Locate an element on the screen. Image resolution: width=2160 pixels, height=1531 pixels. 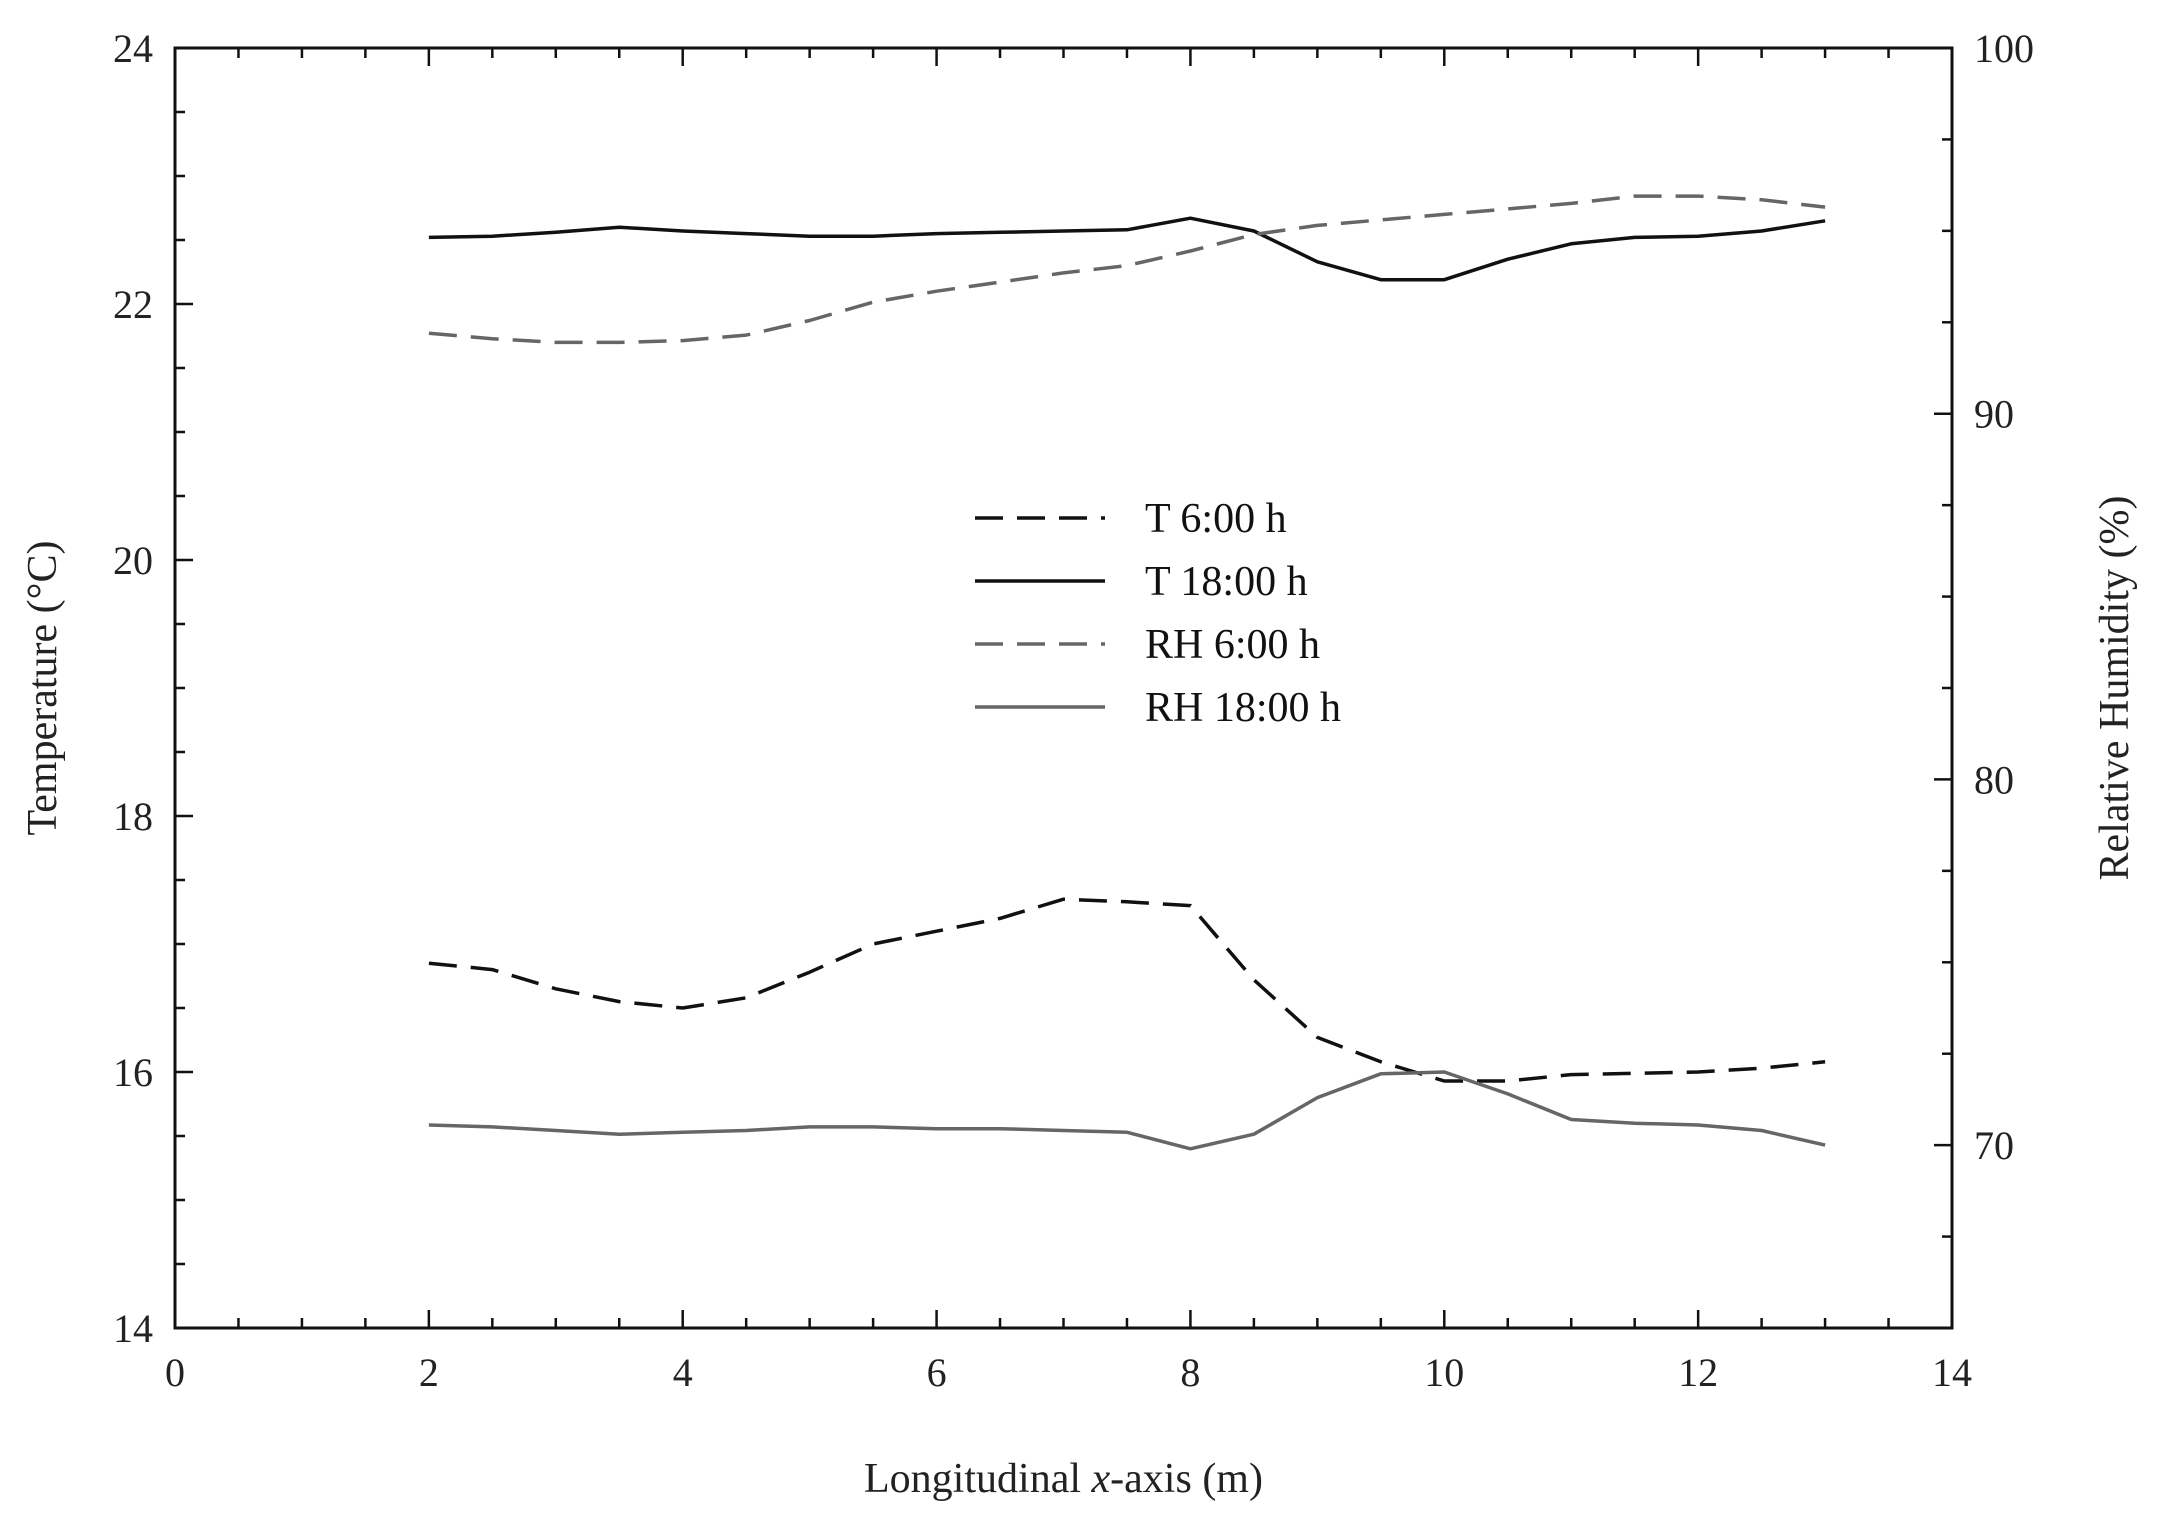
x-tick-label: 4 is located at coordinates (683, 1372).